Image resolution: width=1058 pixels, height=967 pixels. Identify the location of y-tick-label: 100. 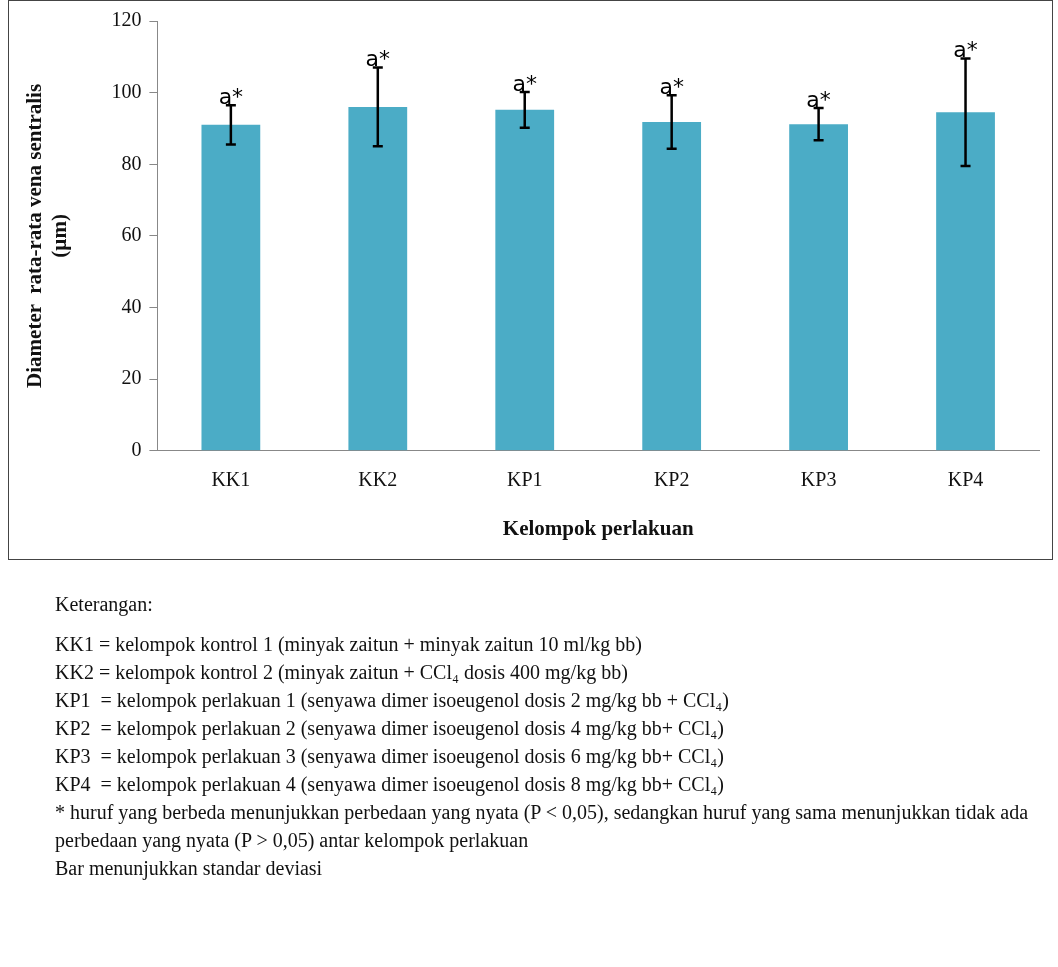
(126, 90).